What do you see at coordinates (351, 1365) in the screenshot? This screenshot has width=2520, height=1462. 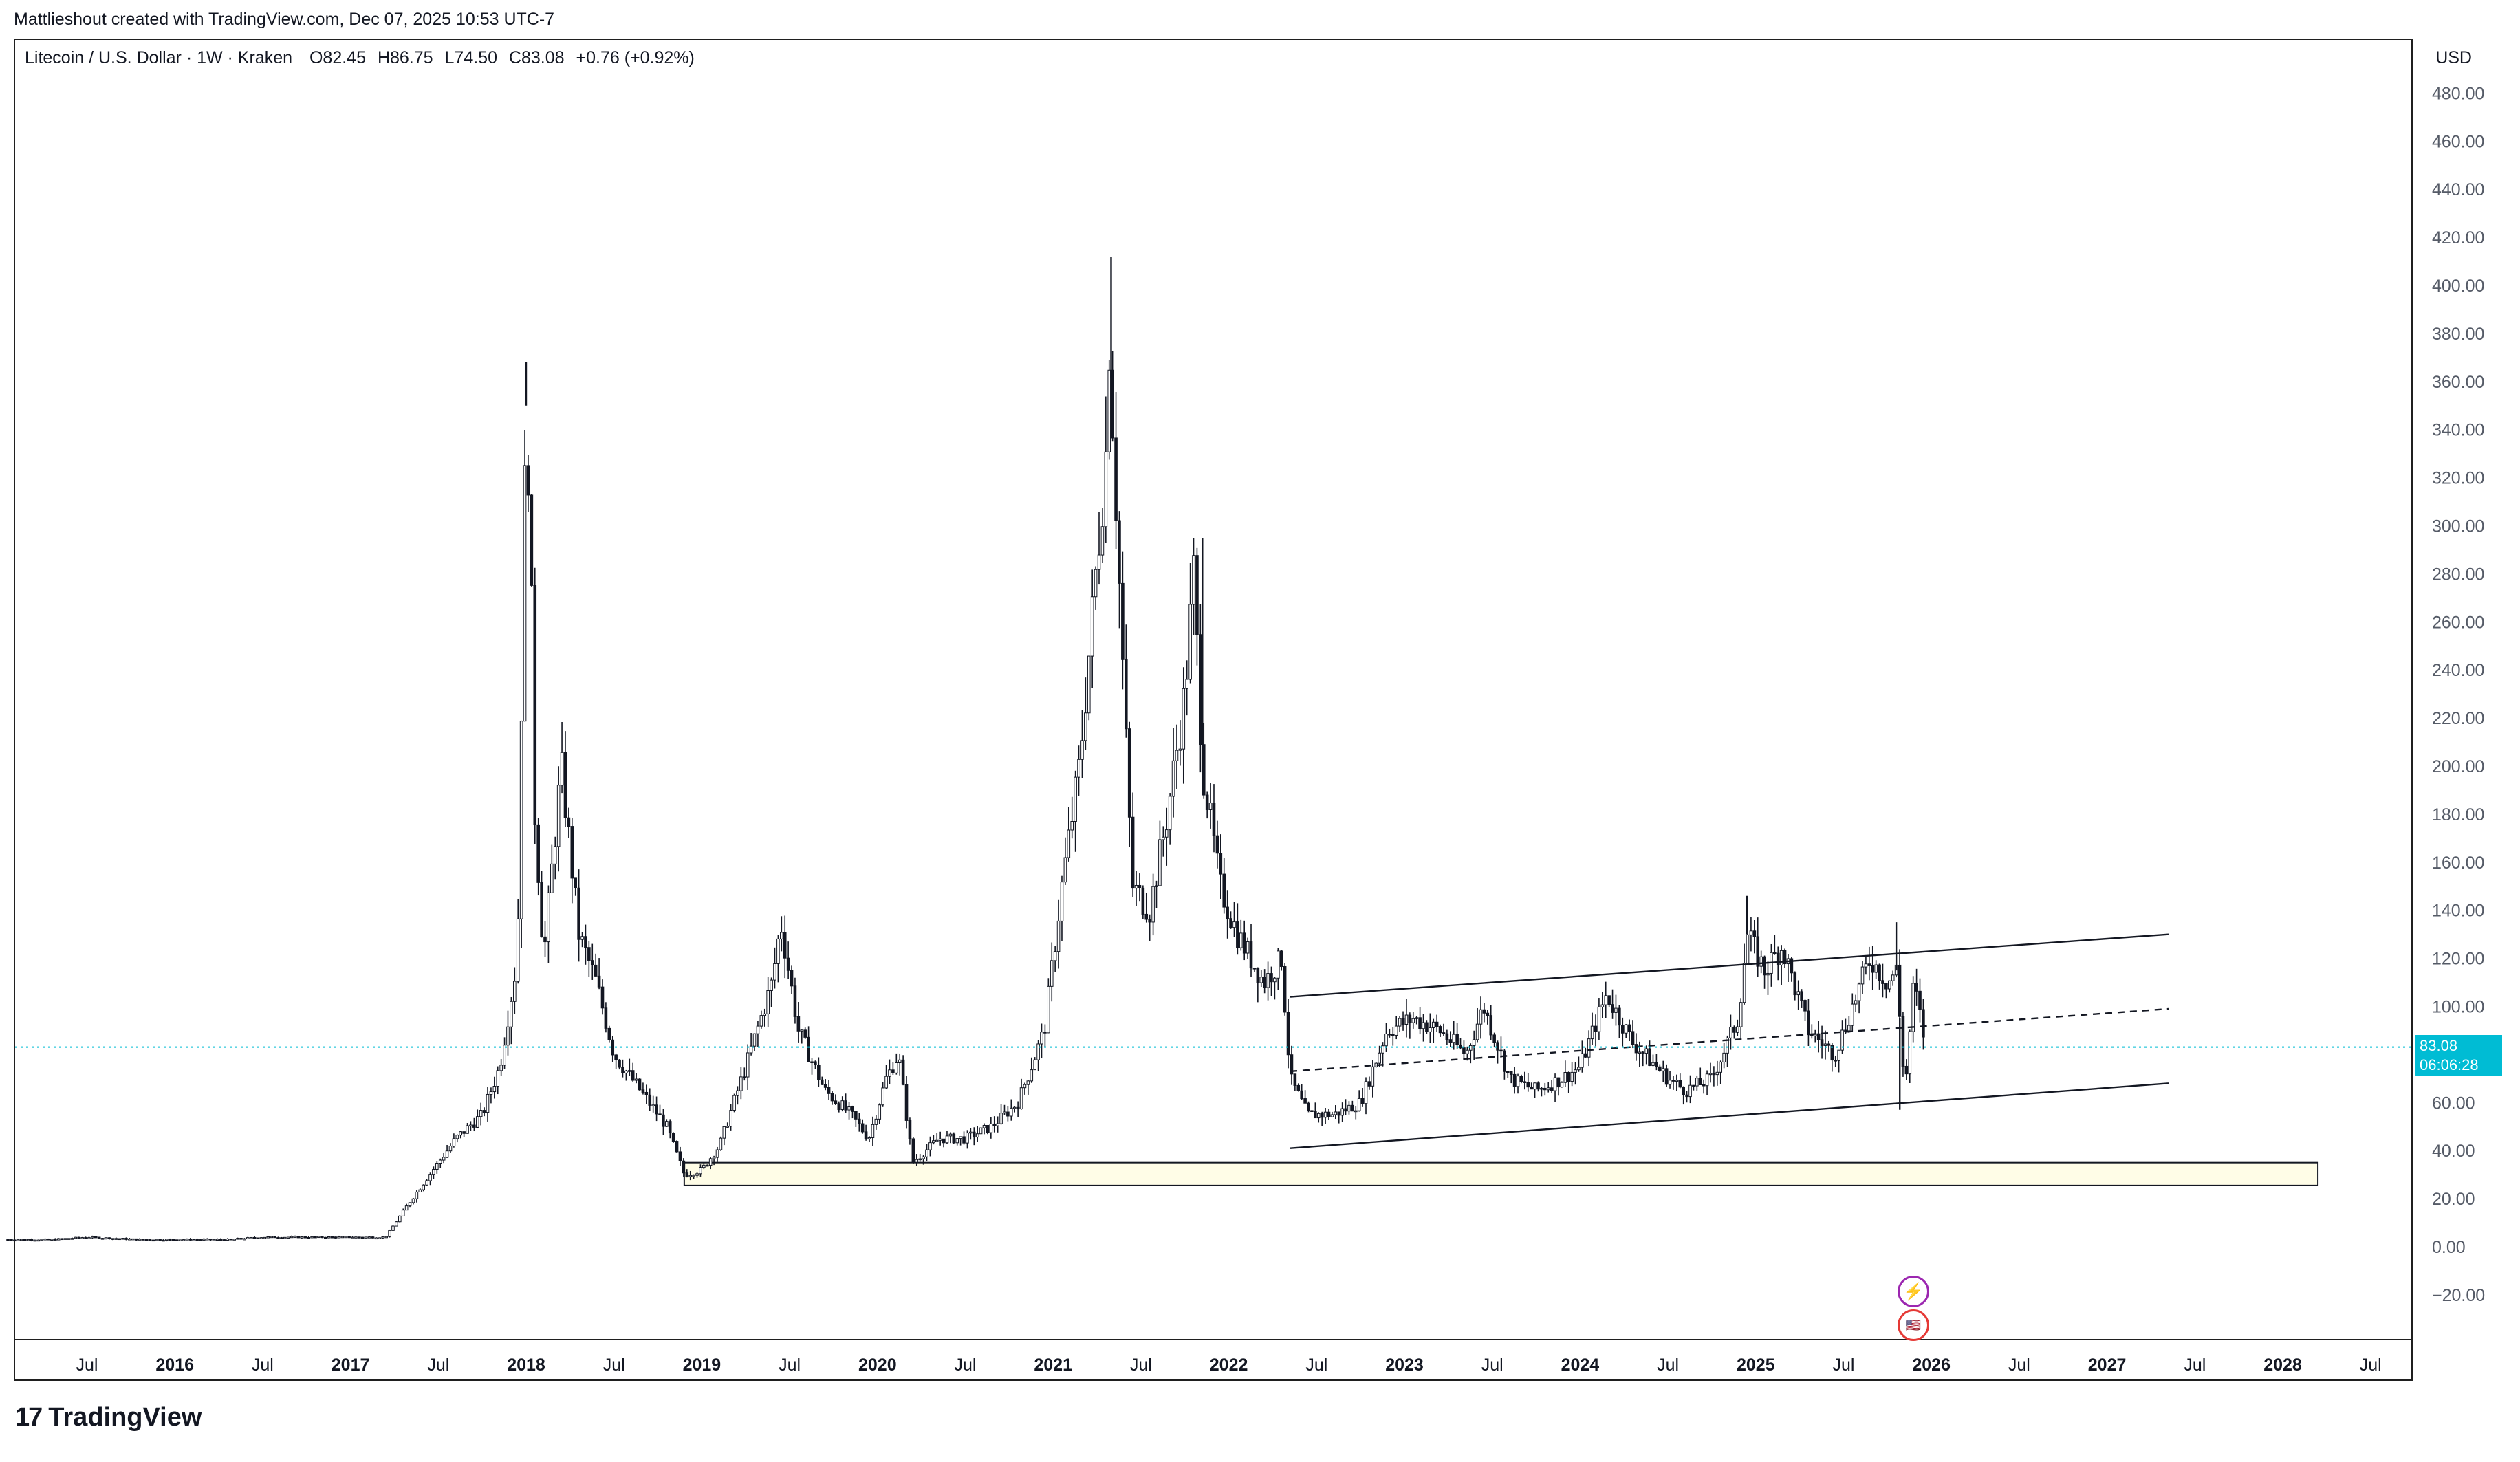 I see `time-tick-label: 2017` at bounding box center [351, 1365].